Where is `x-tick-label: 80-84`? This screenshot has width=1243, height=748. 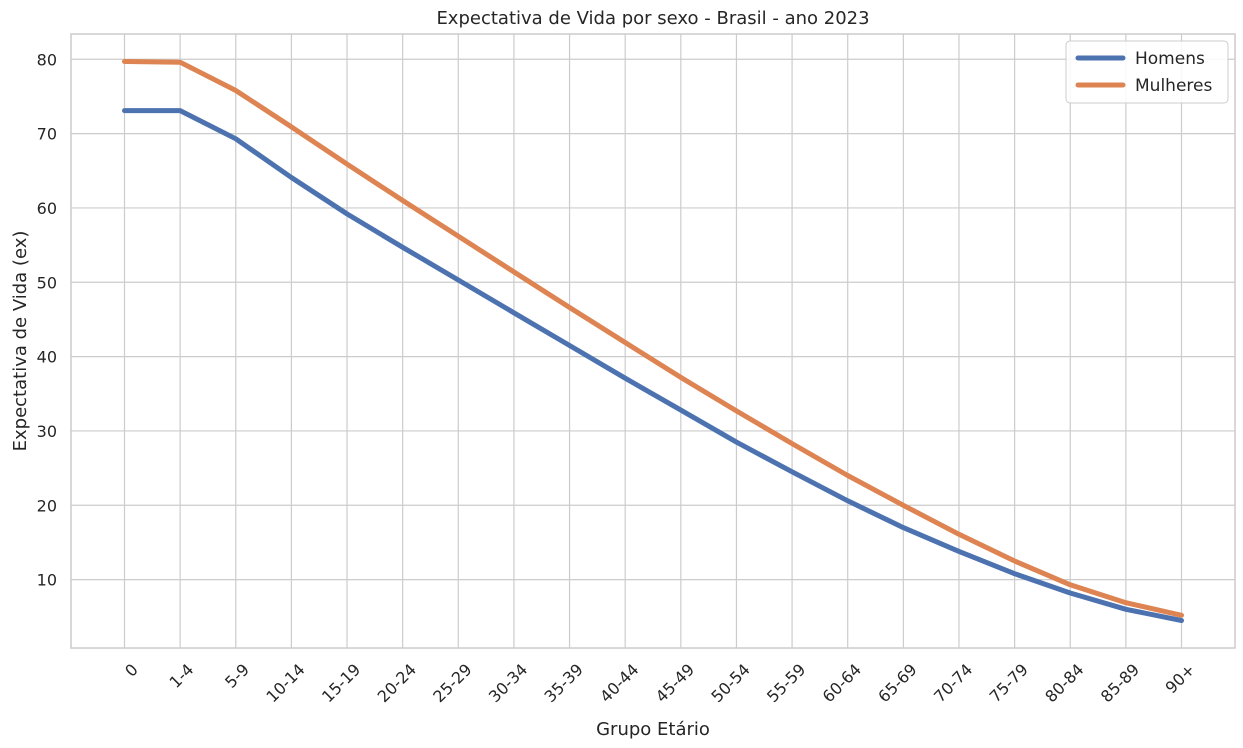 x-tick-label: 80-84 is located at coordinates (1064, 683).